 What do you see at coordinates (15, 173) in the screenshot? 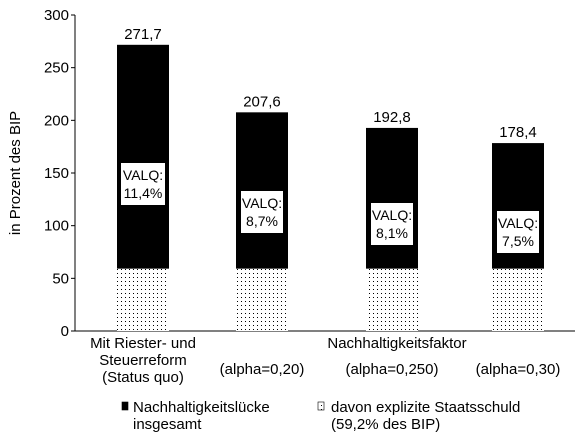
I see `y-axis-label: in Prozent des BIP` at bounding box center [15, 173].